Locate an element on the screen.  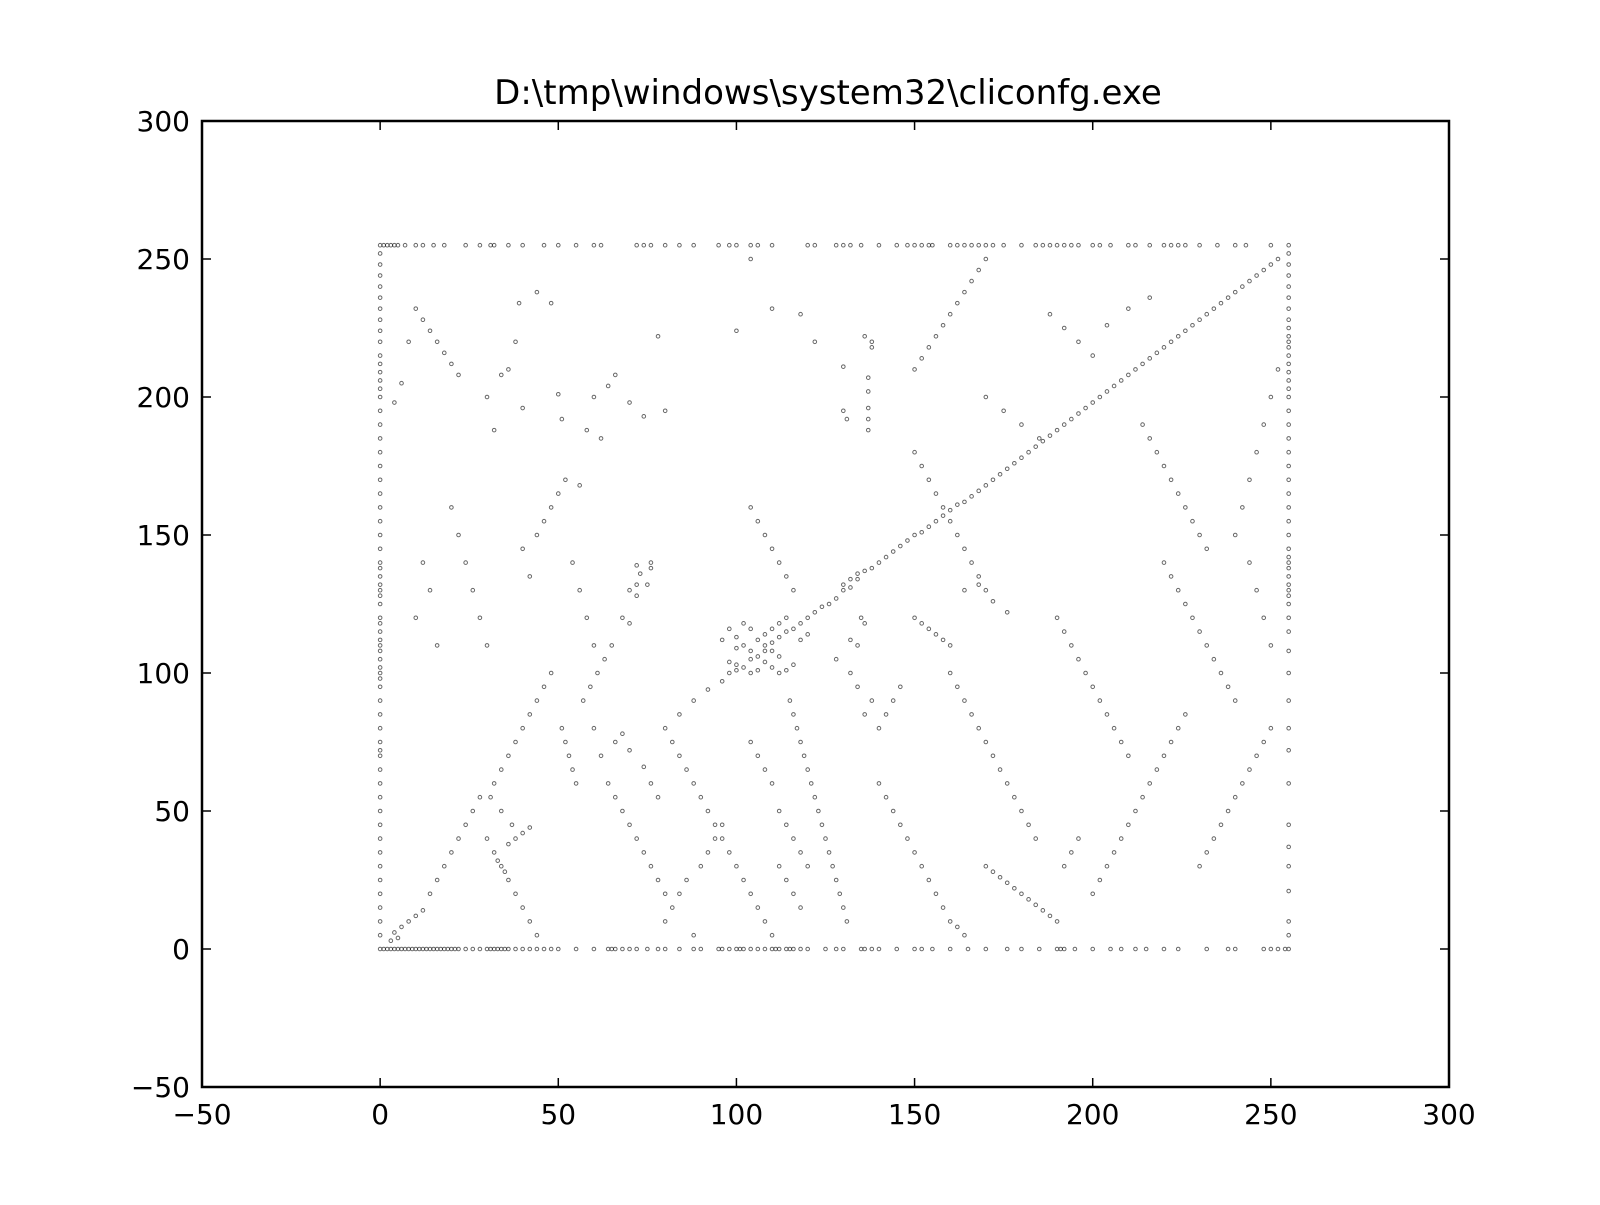
y-tick-label: 100 is located at coordinates (163, 673).